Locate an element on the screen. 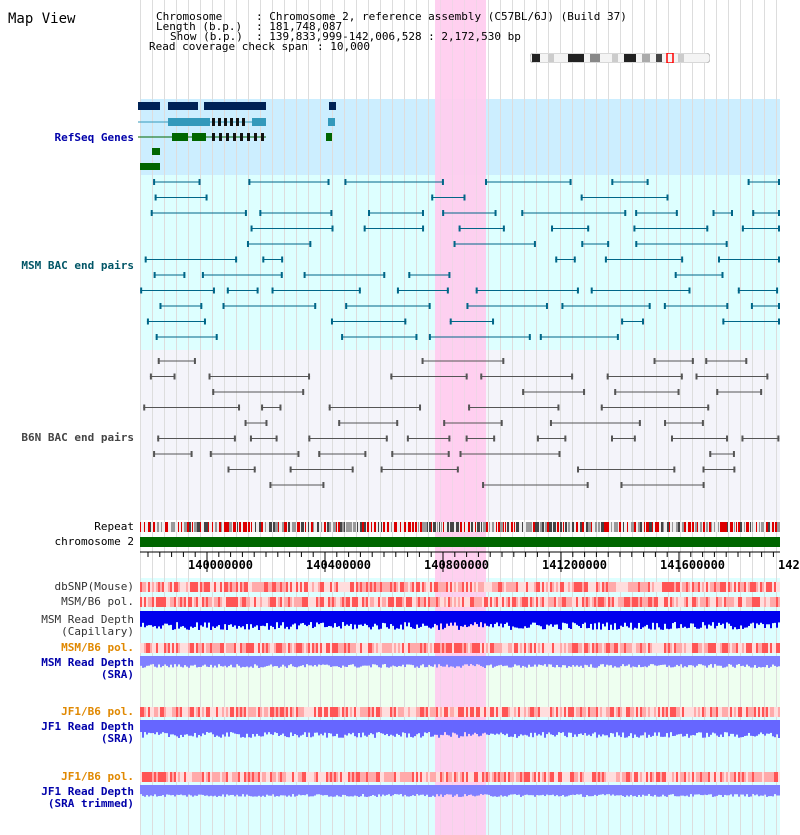 The image size is (800, 835). chromosome-bar is located at coordinates (460, 542).